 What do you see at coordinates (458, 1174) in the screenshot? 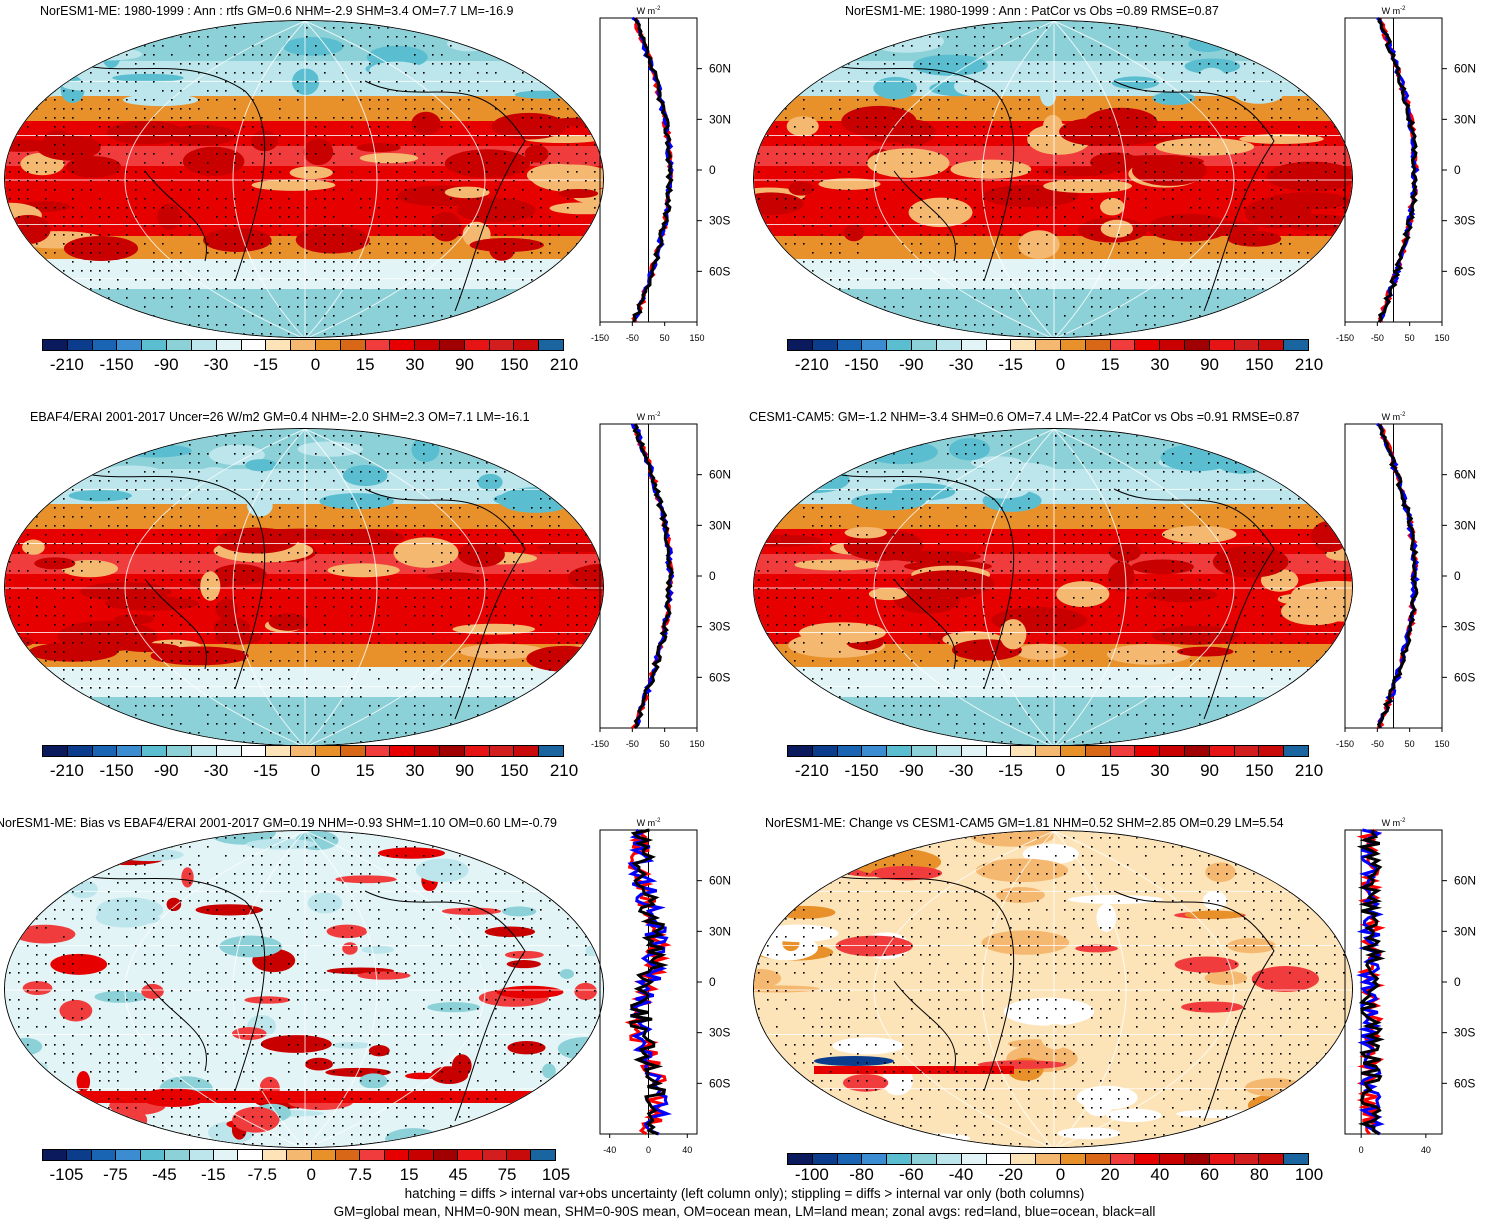
I see `colorbar-tick-label: 45` at bounding box center [458, 1174].